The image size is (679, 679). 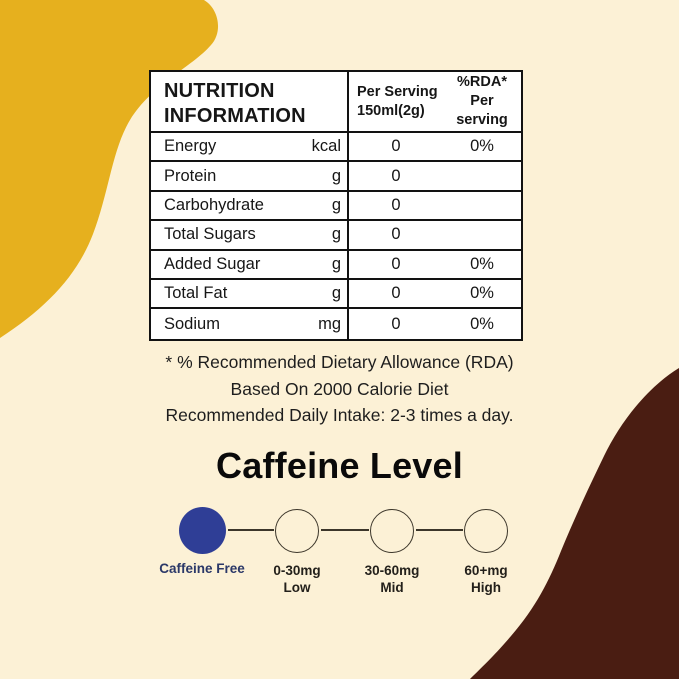 I want to click on nutrient-name: Carbohydrate, so click(x=214, y=204).